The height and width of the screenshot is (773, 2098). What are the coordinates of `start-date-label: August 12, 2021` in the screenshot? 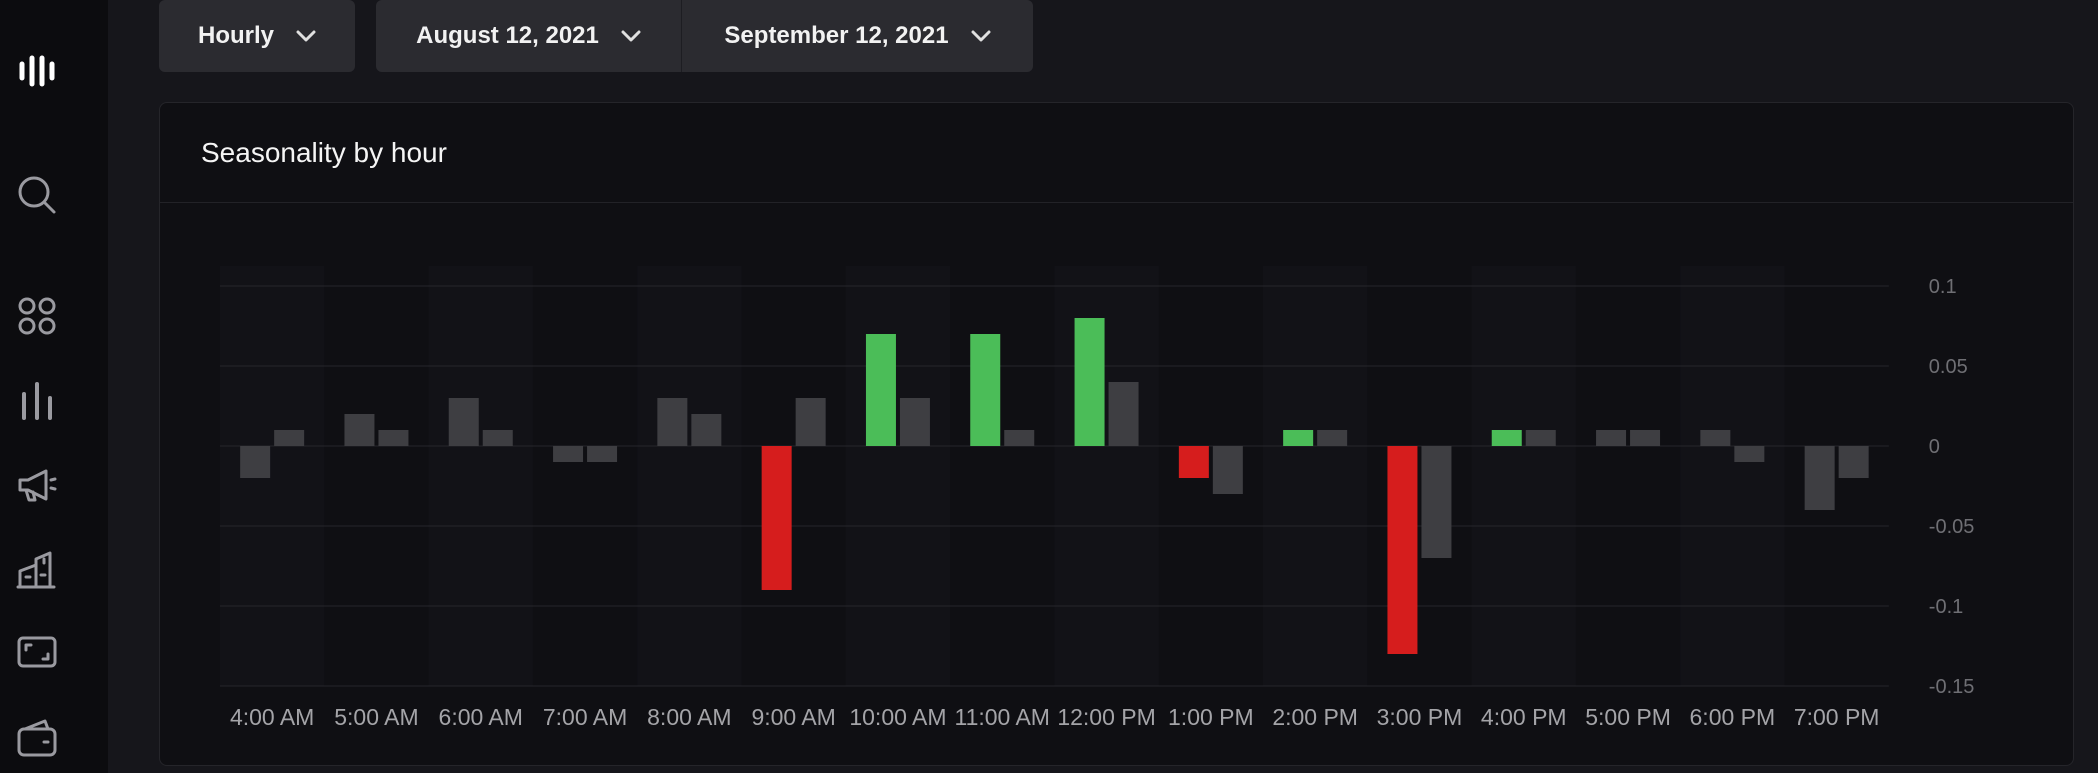 It's located at (507, 35).